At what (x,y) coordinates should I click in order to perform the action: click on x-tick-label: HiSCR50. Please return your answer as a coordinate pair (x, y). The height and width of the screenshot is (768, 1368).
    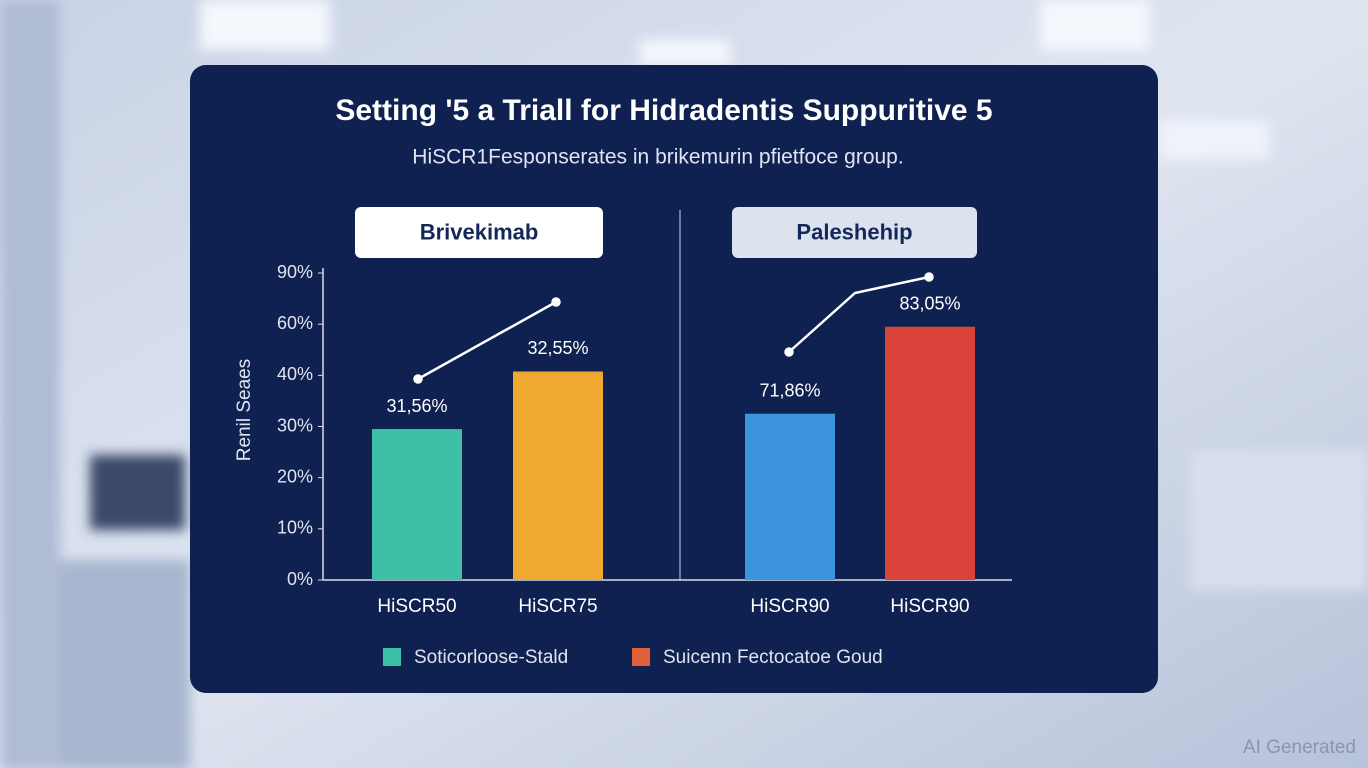
    Looking at the image, I should click on (416, 606).